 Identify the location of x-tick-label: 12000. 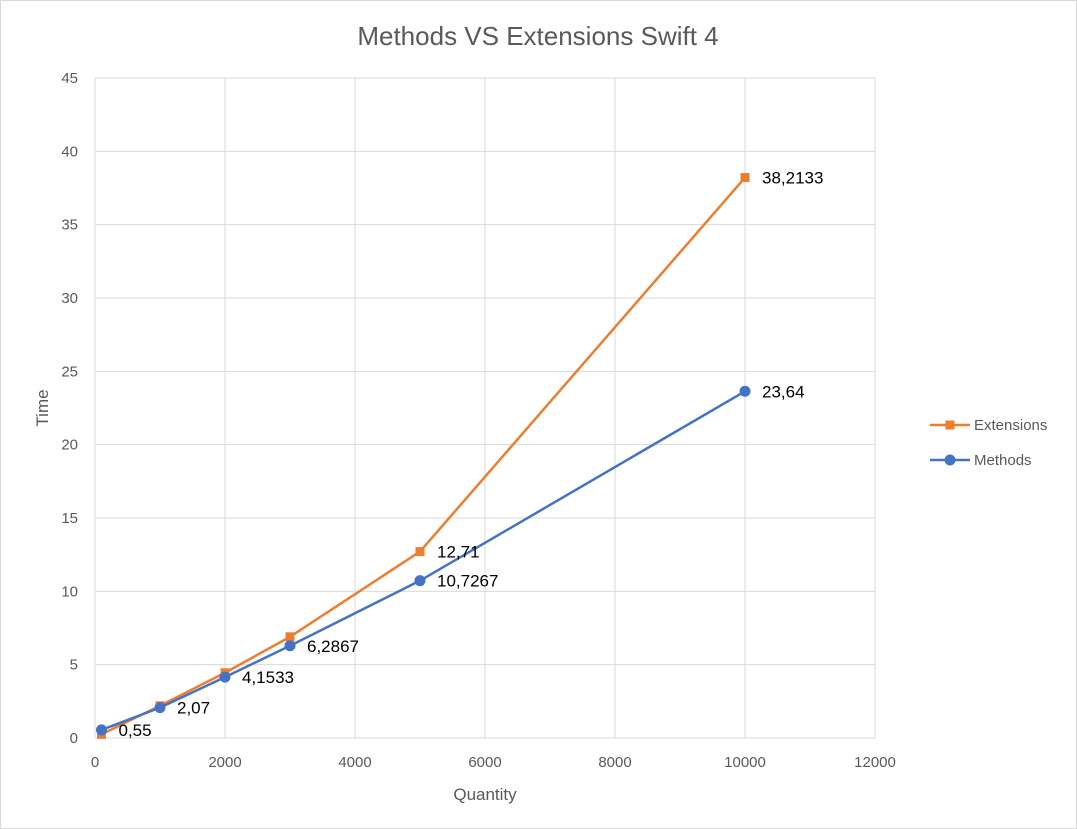
(875, 762).